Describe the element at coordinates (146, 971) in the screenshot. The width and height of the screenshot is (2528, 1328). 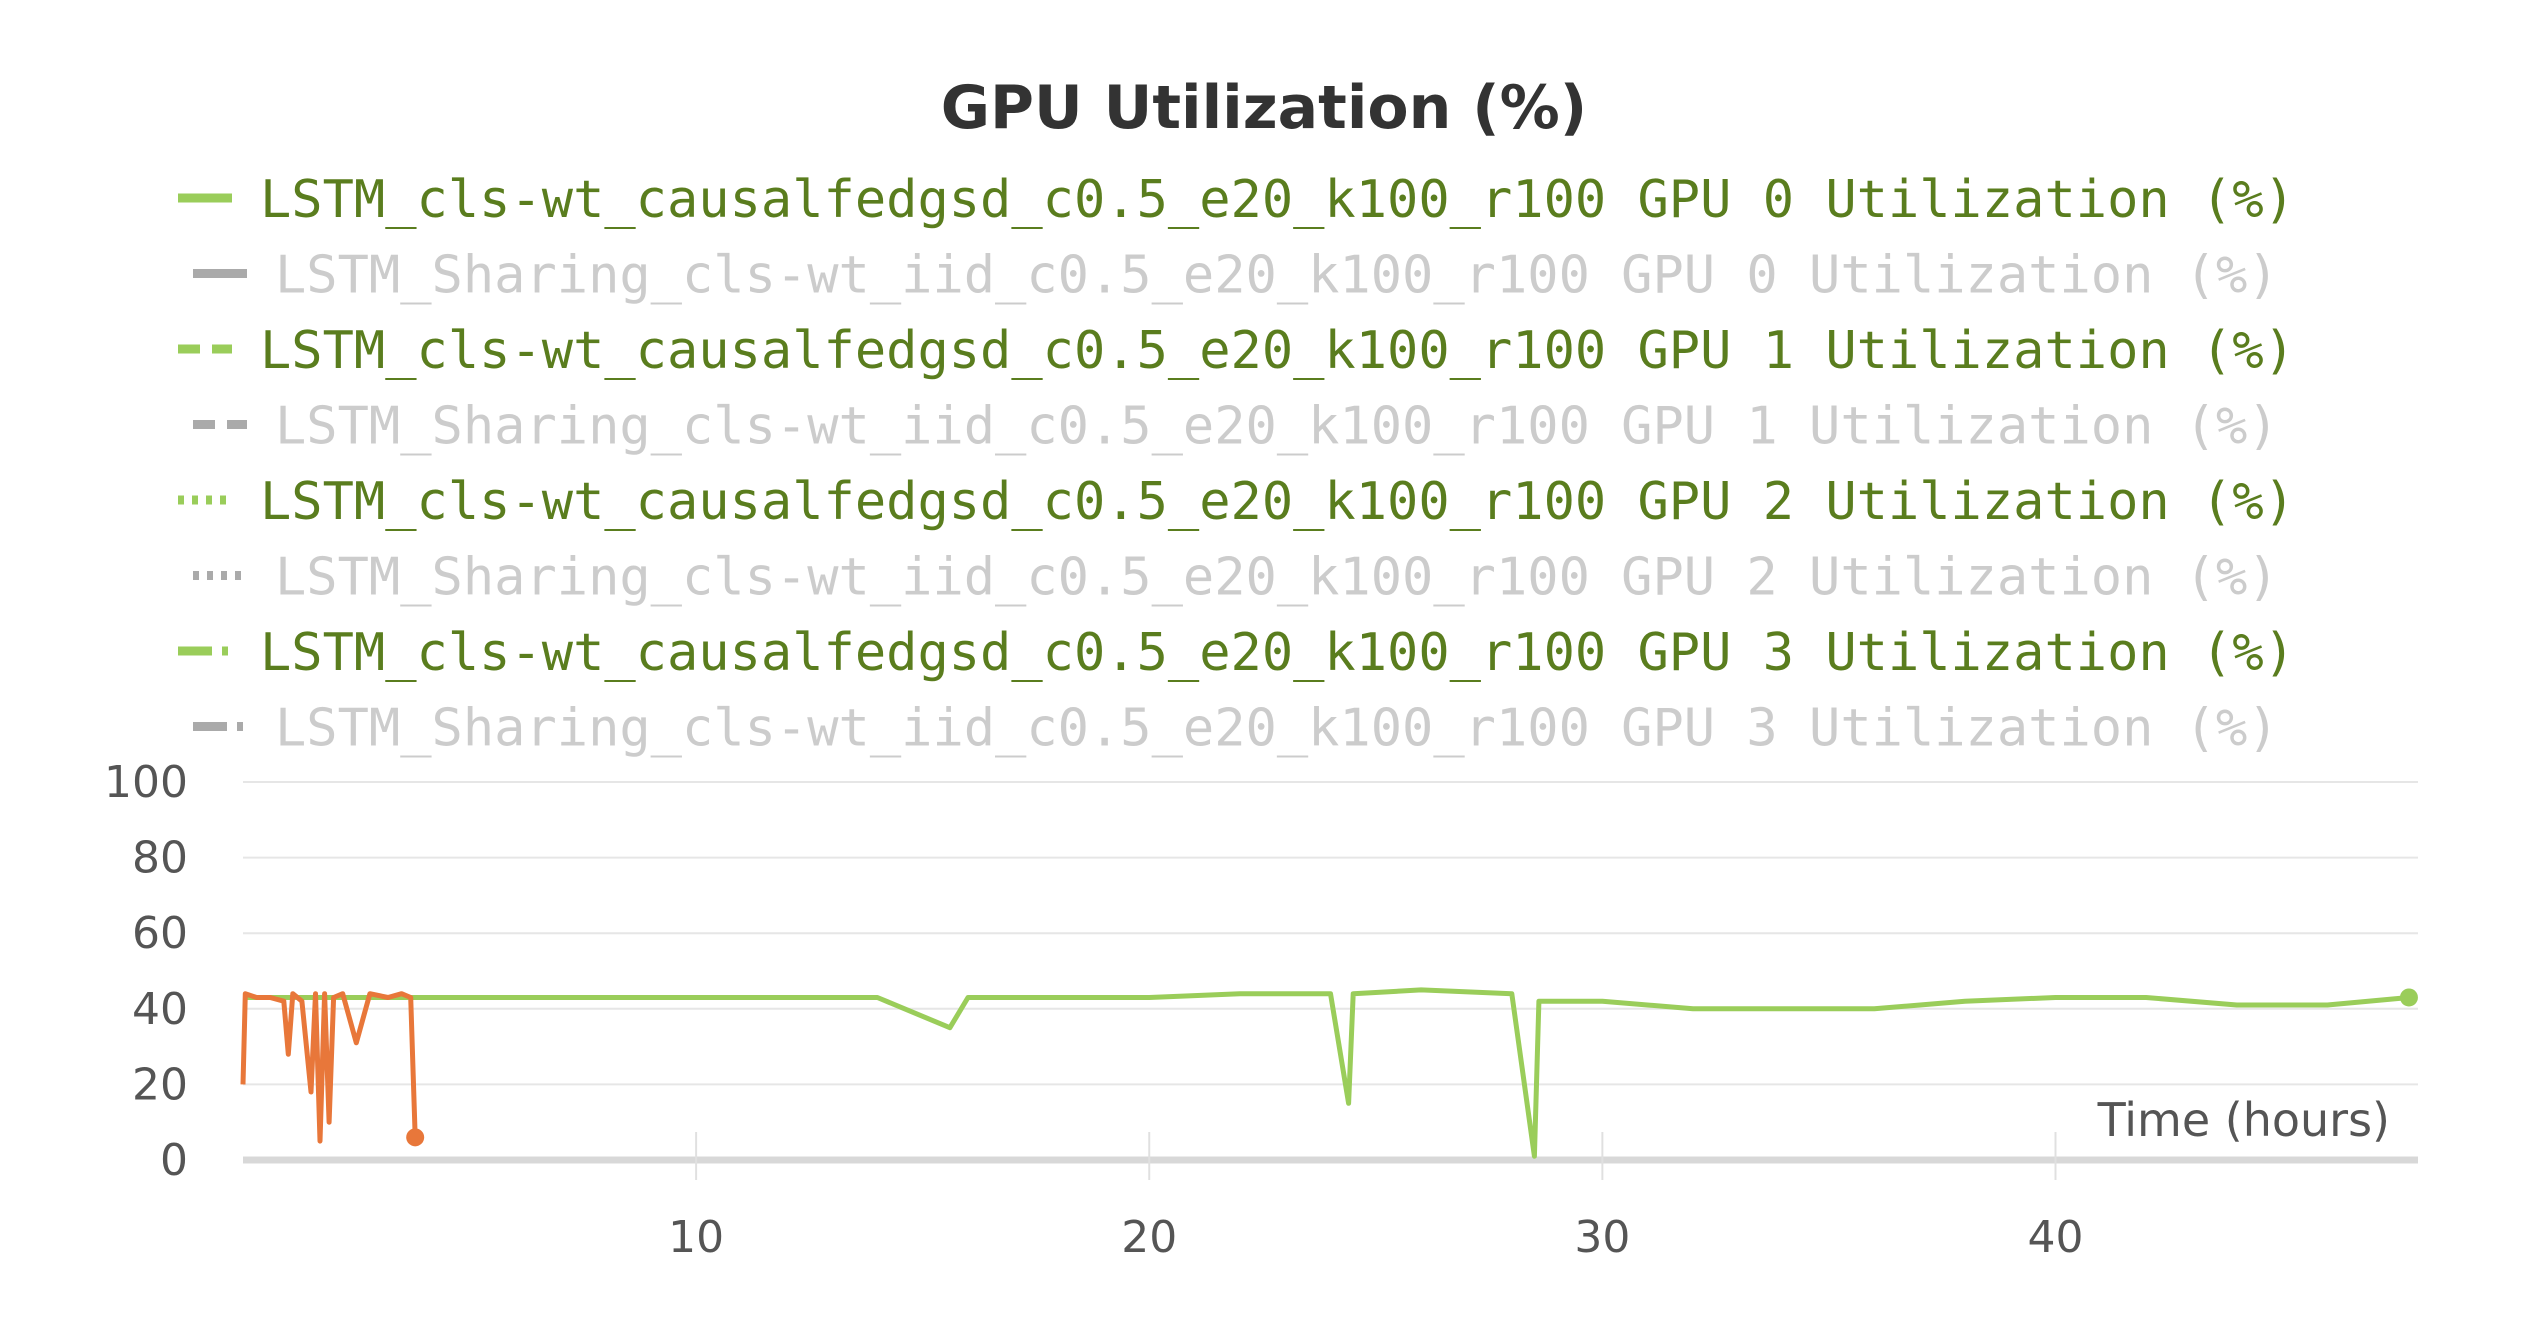
I see `y-axis-ticks: 0 20 40 60 80 100` at that location.